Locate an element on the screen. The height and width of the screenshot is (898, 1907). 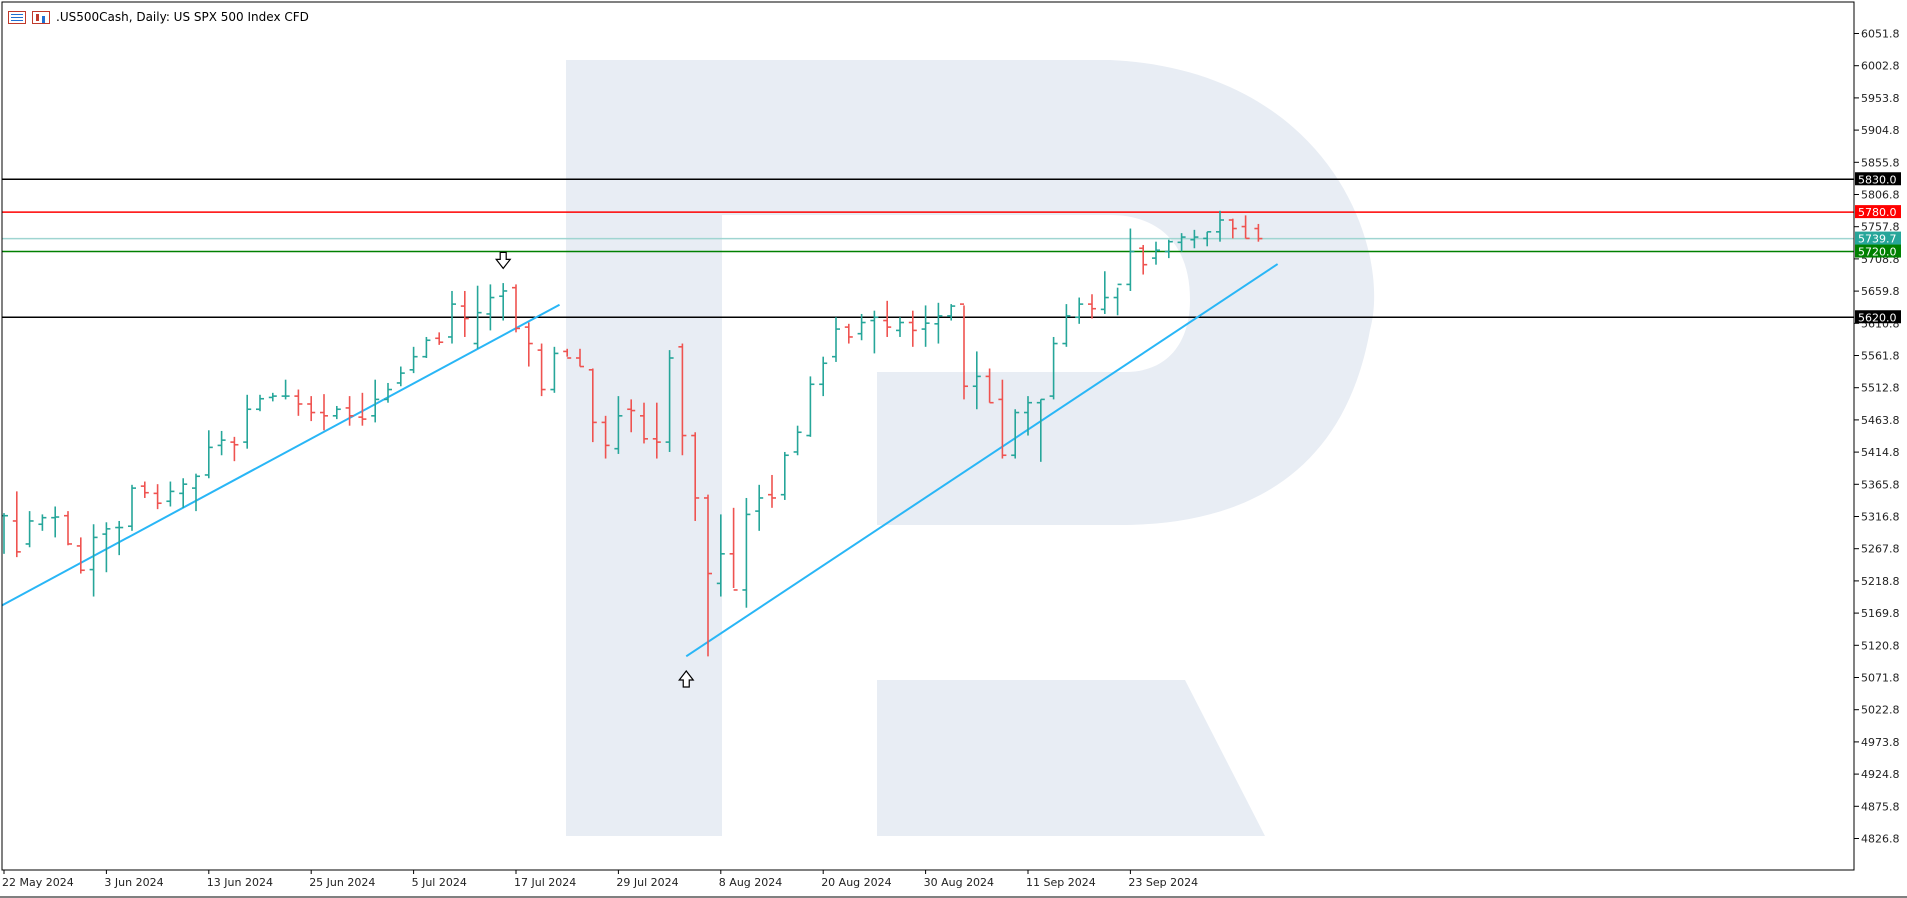
watermark-r-leg is located at coordinates (1071, 758).